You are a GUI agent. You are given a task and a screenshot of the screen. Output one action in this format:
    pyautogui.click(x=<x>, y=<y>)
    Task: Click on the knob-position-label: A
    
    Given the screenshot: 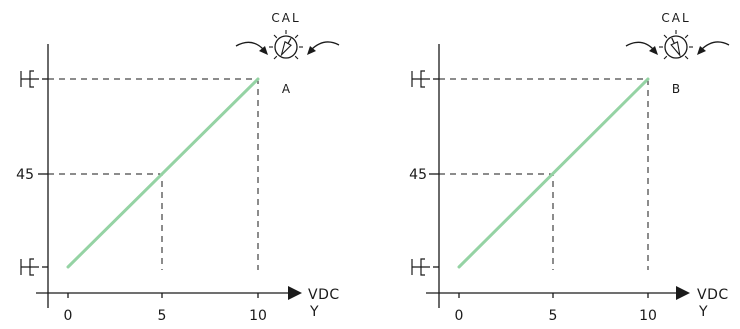 What is the action you would take?
    pyautogui.click(x=286, y=89)
    